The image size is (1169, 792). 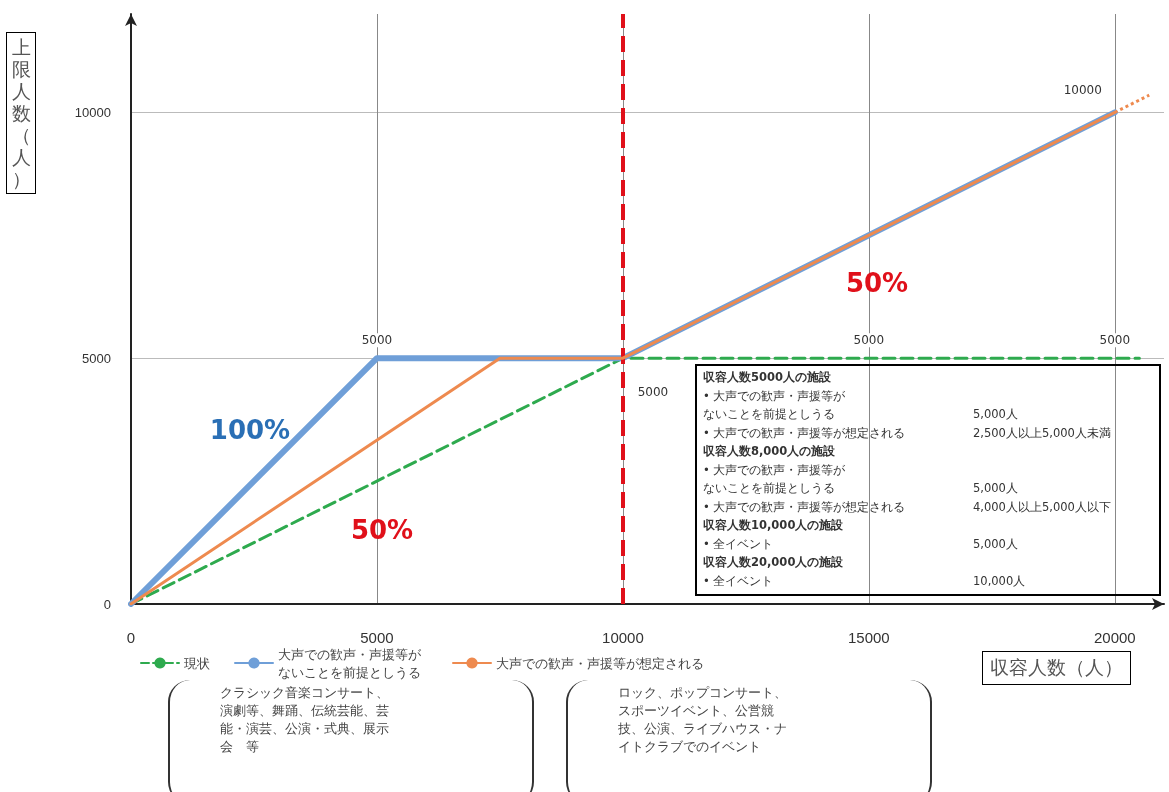 What do you see at coordinates (623, 637) in the screenshot?
I see `x-tick-label: 10000` at bounding box center [623, 637].